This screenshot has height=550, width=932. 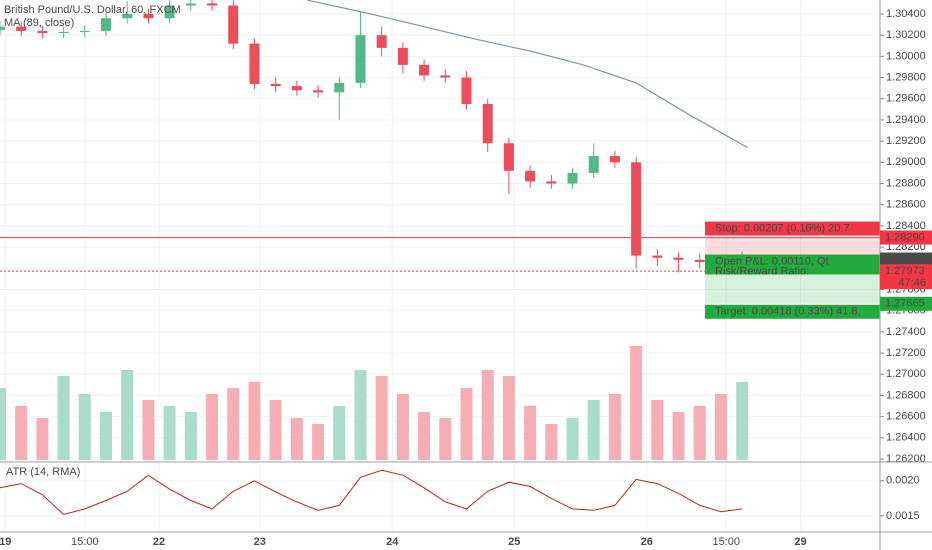 What do you see at coordinates (392, 542) in the screenshot?
I see `x-tick-label: 24` at bounding box center [392, 542].